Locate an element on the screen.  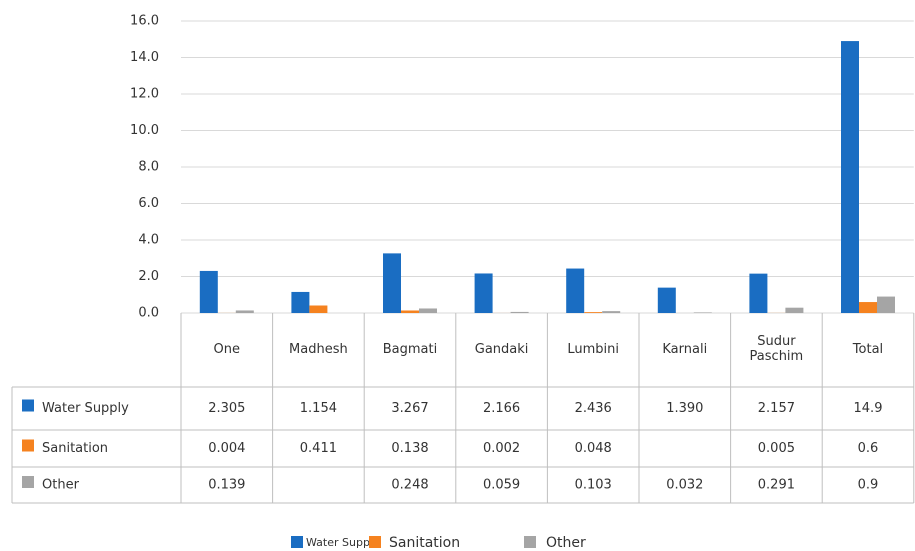
table-value: 1.390 is located at coordinates (684, 408).